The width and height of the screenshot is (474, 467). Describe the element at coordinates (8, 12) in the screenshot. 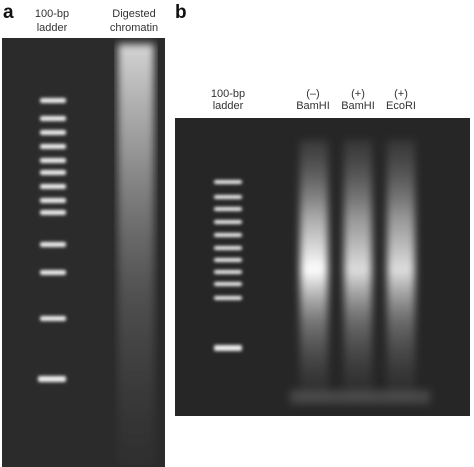

I see `panel-label: a` at that location.